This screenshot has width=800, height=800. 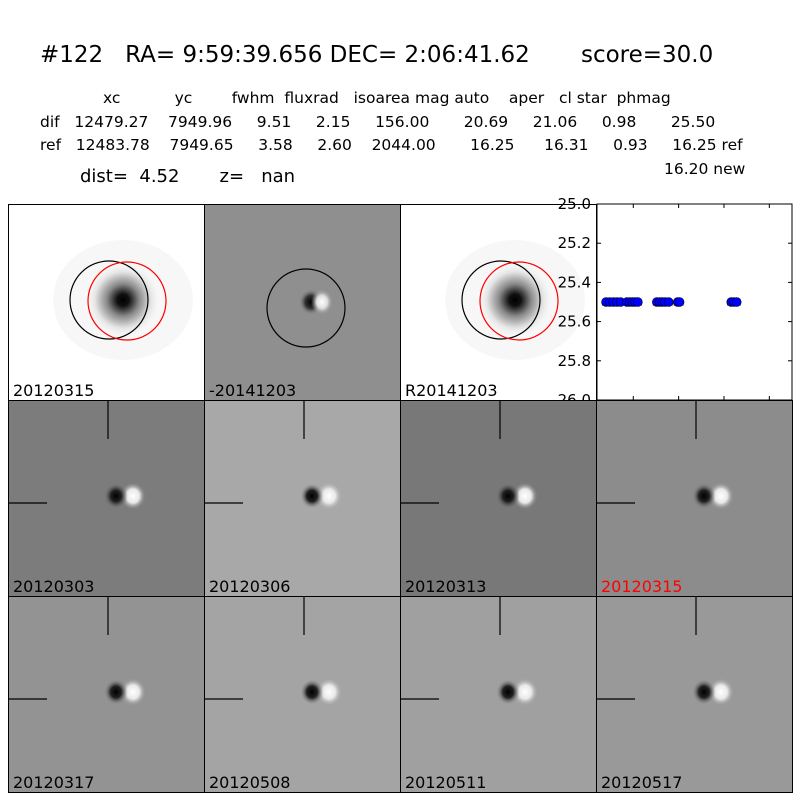 I want to click on epoch-stamp: 20120313, so click(x=498, y=498).